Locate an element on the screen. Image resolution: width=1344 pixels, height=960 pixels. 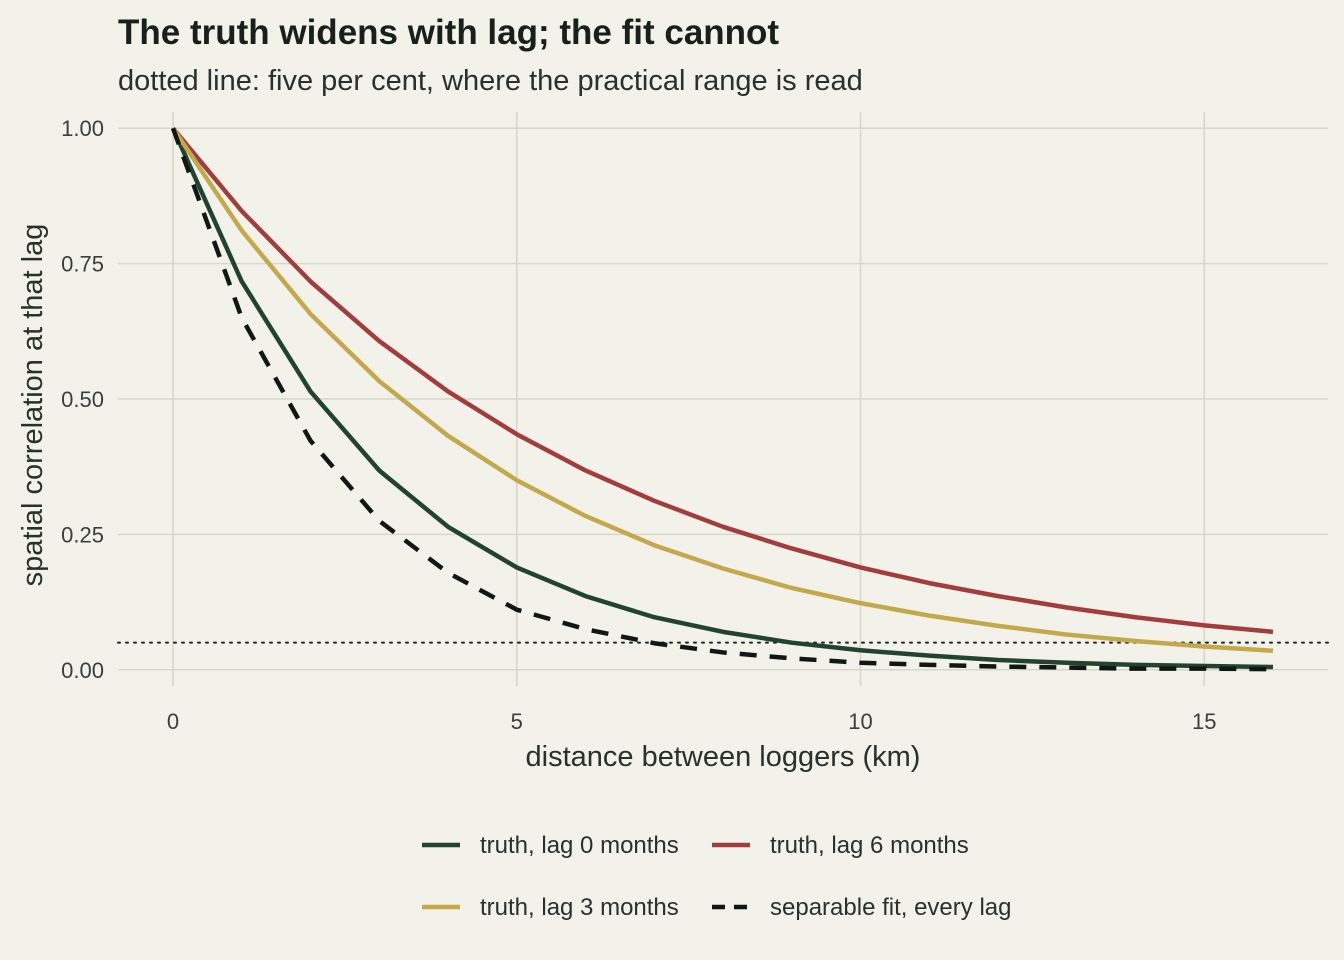
legend-label: truth, lag 6 months is located at coordinates (869, 845).